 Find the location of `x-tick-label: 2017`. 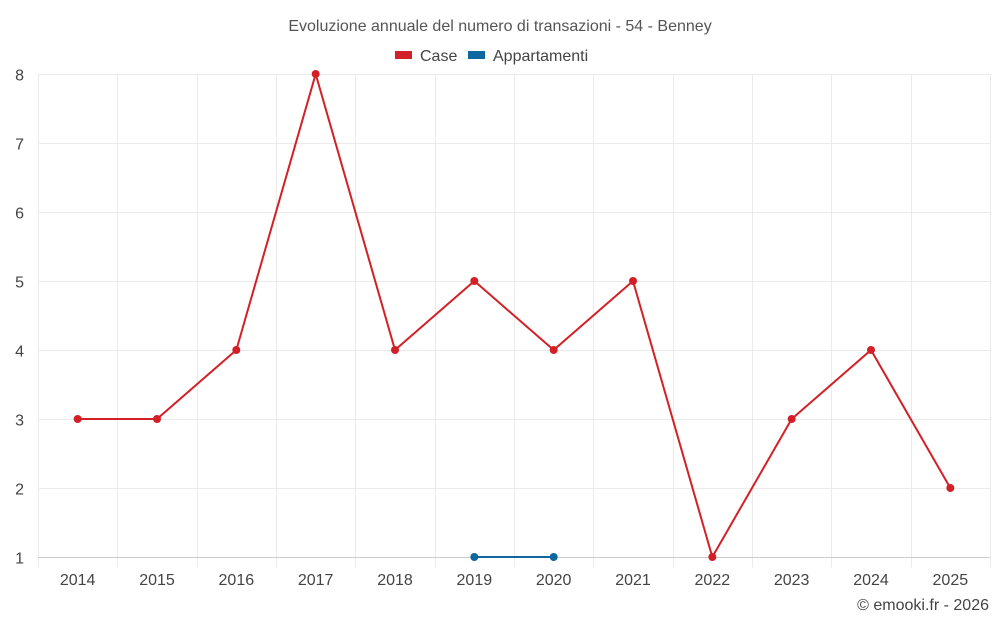

x-tick-label: 2017 is located at coordinates (316, 580).